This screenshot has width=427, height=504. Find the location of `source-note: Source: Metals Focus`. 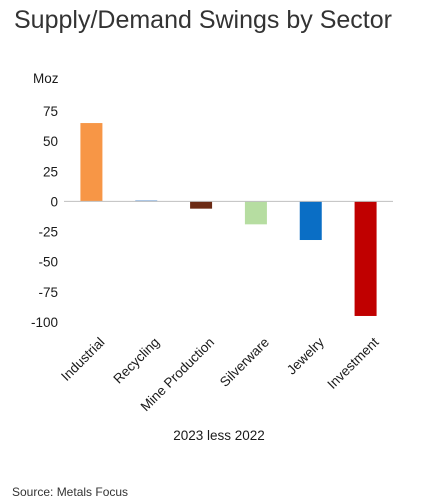

source-note: Source: Metals Focus is located at coordinates (70, 492).